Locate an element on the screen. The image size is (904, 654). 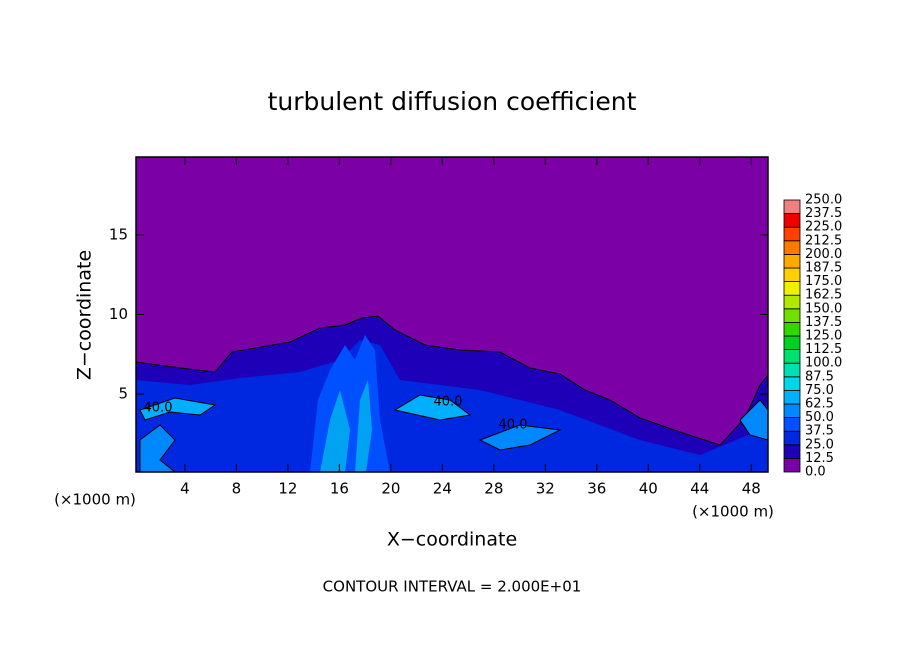
colorbar-label: 137.5 is located at coordinates (823, 322).